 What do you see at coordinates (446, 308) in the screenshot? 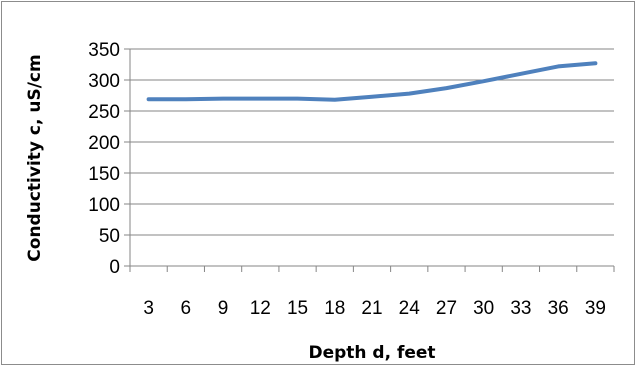
I see `x-tick-label-27: 27` at bounding box center [446, 308].